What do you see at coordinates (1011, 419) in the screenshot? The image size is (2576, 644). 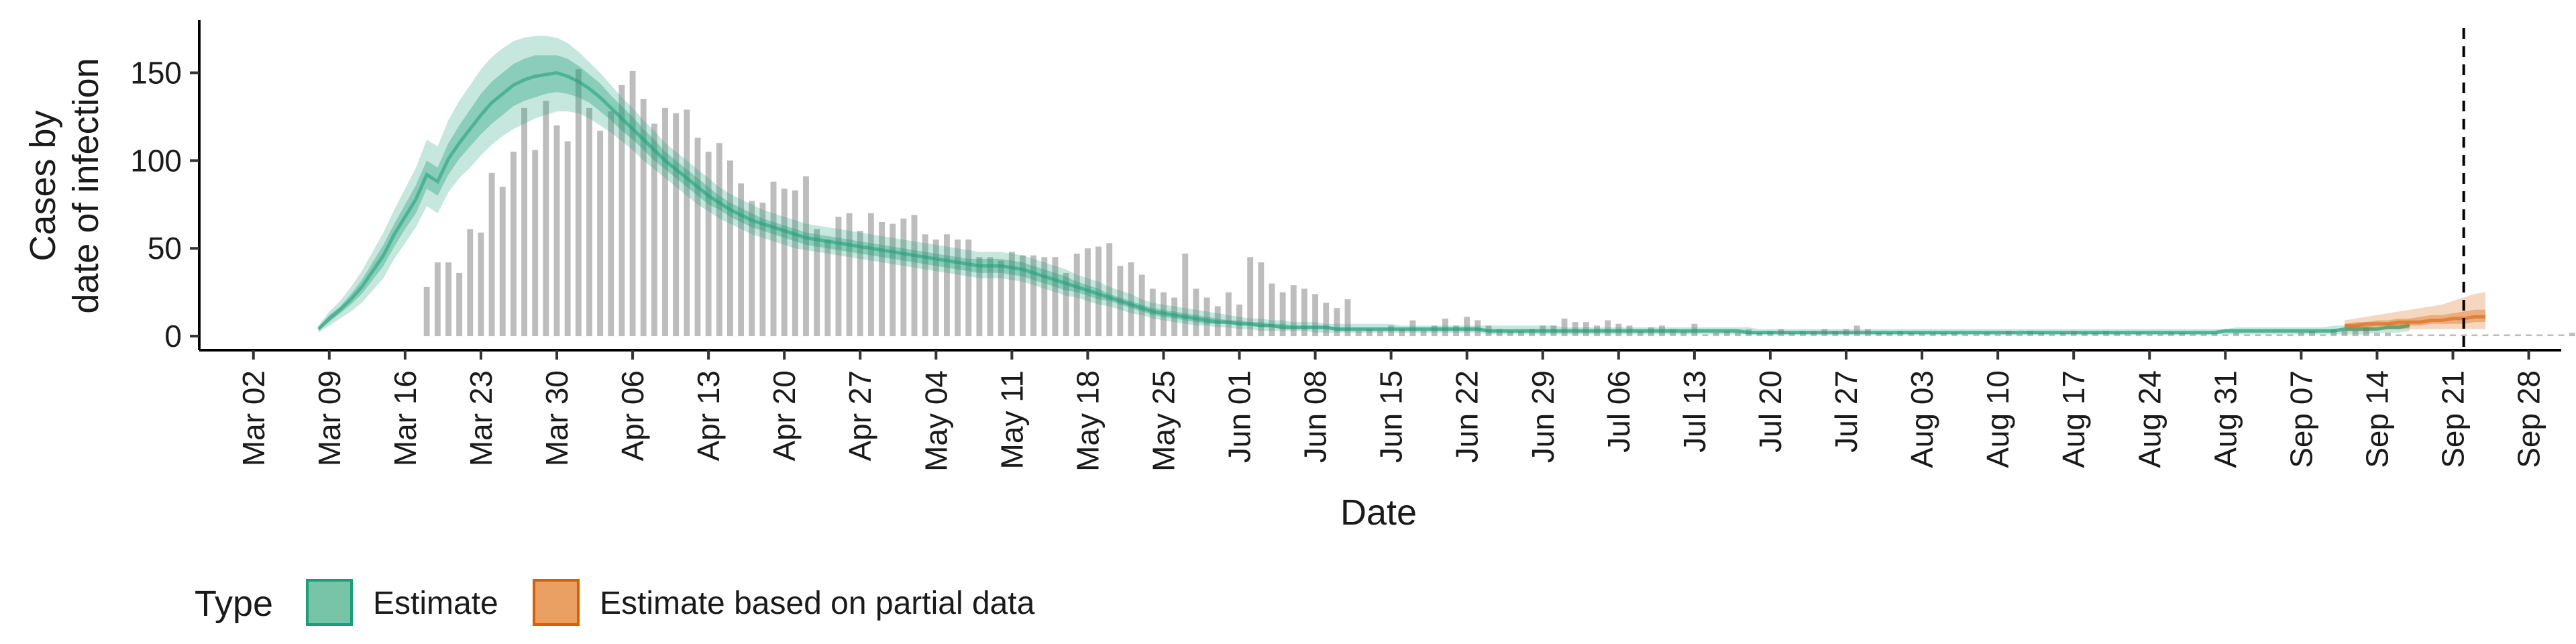 I see `x-tick-label: May 11` at bounding box center [1011, 419].